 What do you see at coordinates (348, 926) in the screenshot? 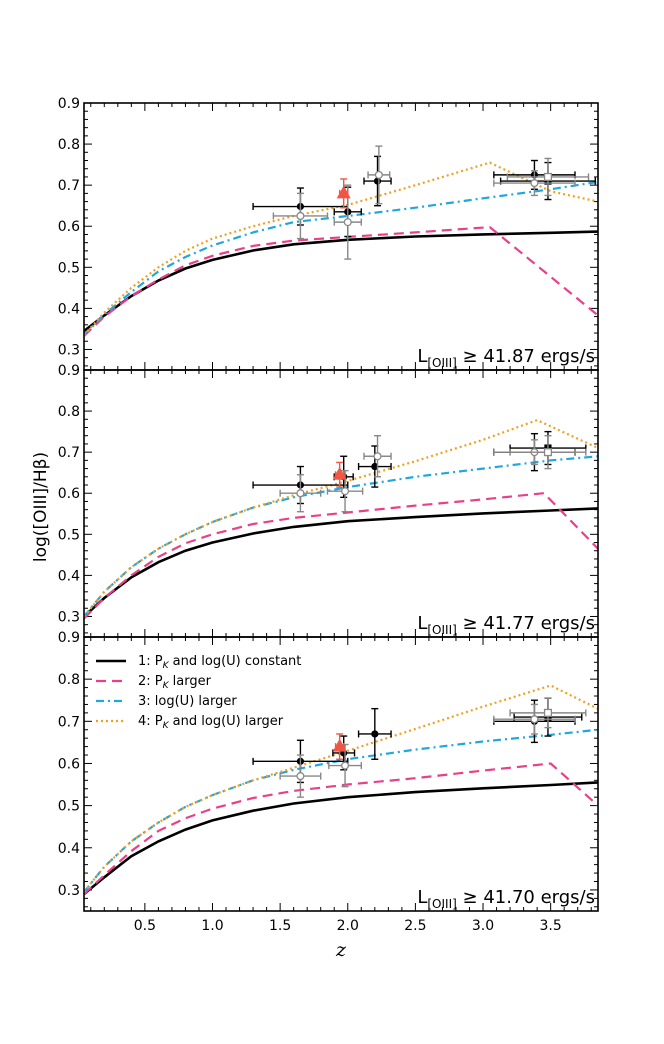
I see `x-tick-label: 2.0` at bounding box center [348, 926].